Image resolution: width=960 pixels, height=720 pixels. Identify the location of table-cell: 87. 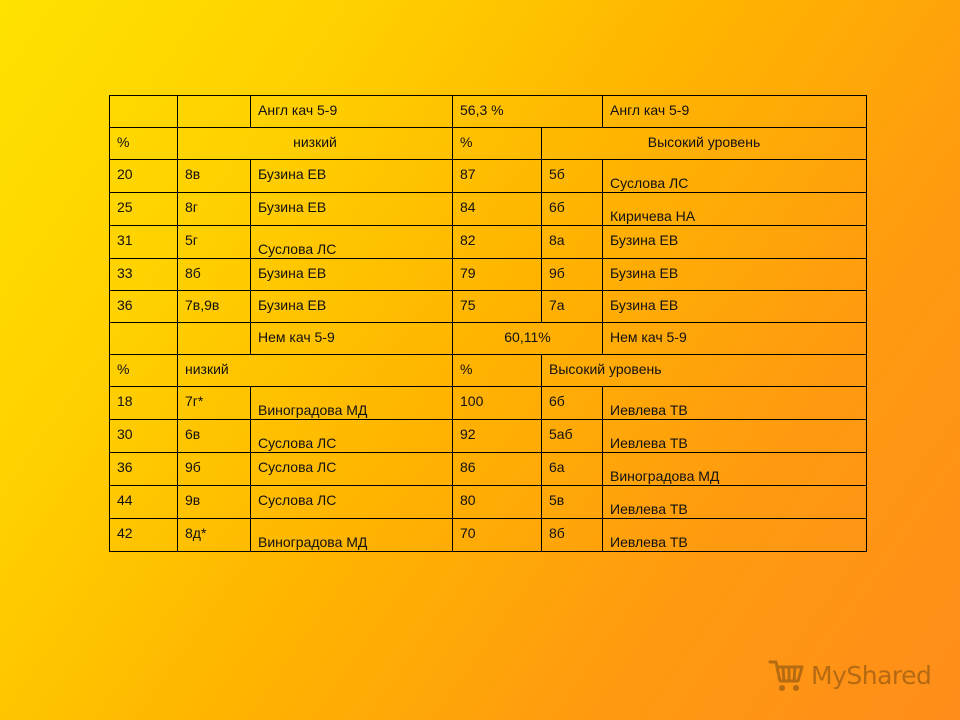
(497, 176).